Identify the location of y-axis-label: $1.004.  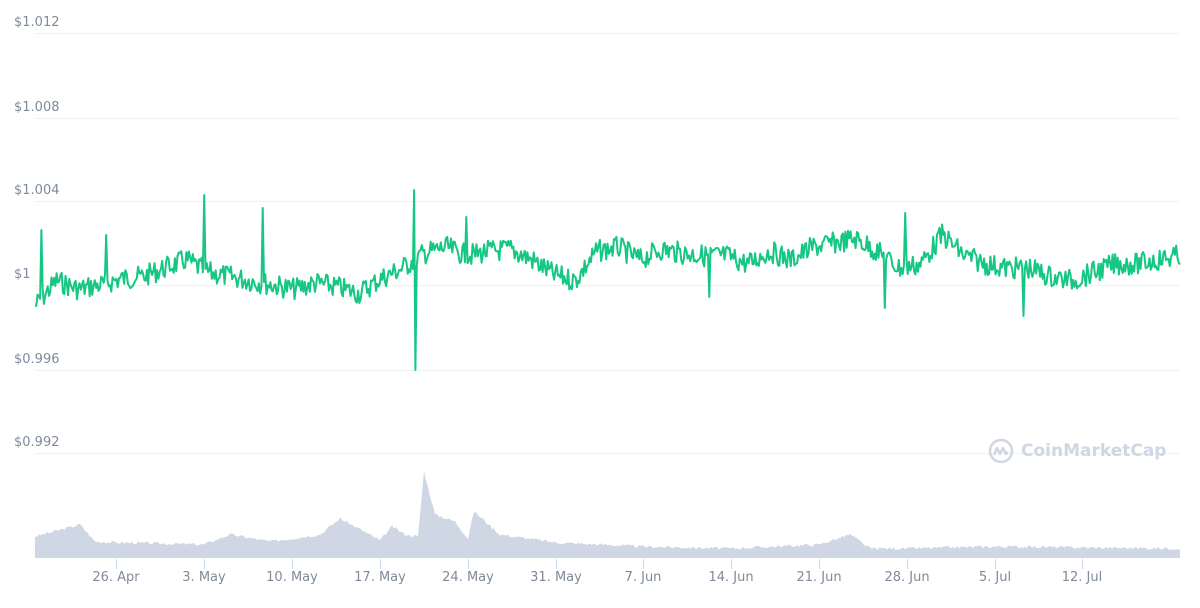
(37, 190).